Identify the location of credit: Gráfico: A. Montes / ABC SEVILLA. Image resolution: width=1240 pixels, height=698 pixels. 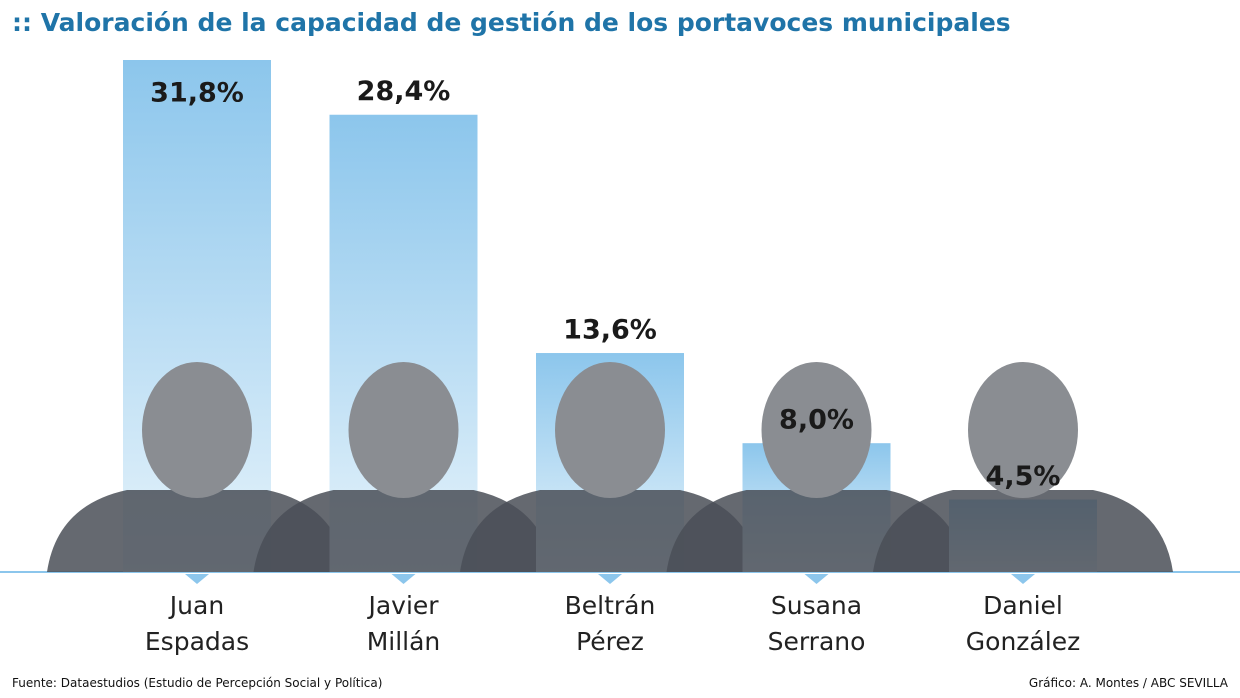
(1128, 683).